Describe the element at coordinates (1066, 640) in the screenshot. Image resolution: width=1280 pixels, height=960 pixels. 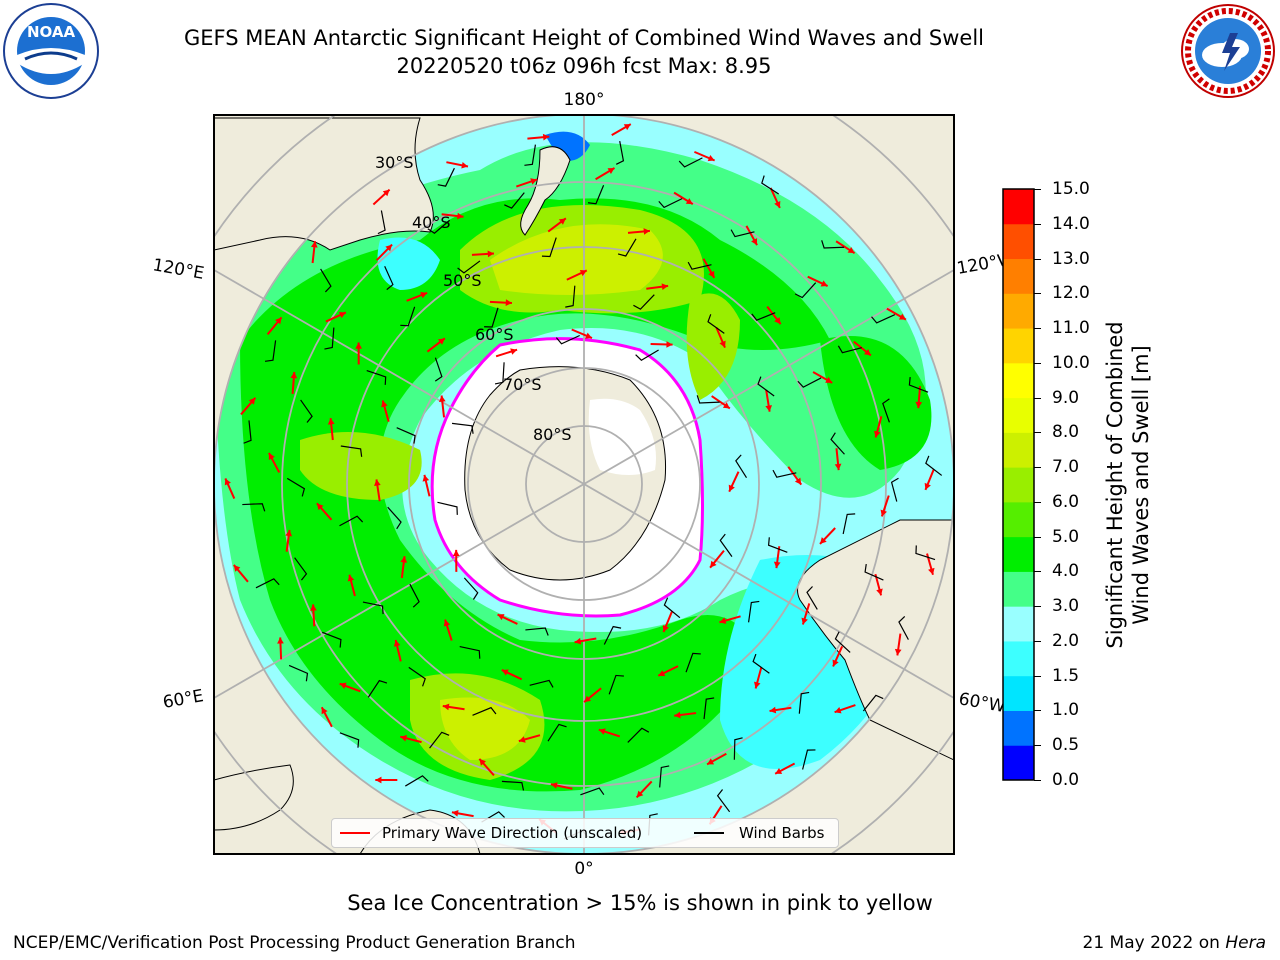
I see `colorbar-tick-label: 2.0` at that location.